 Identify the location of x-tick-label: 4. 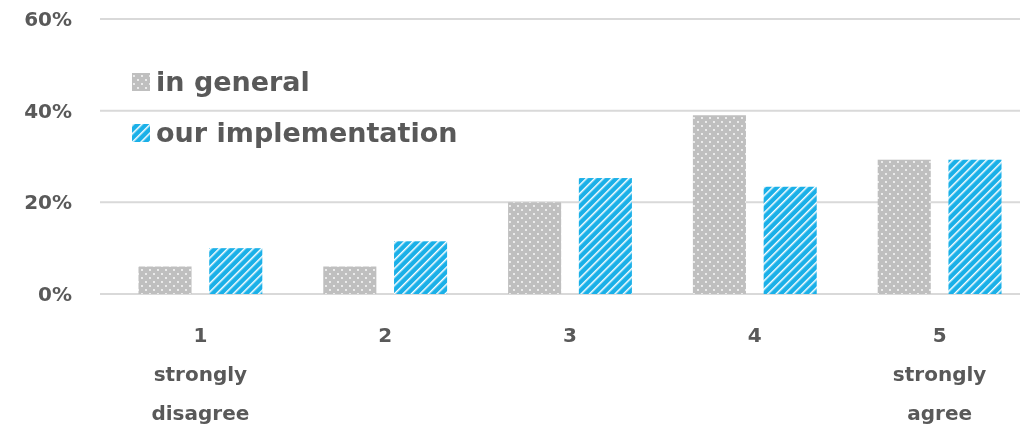
(754, 335).